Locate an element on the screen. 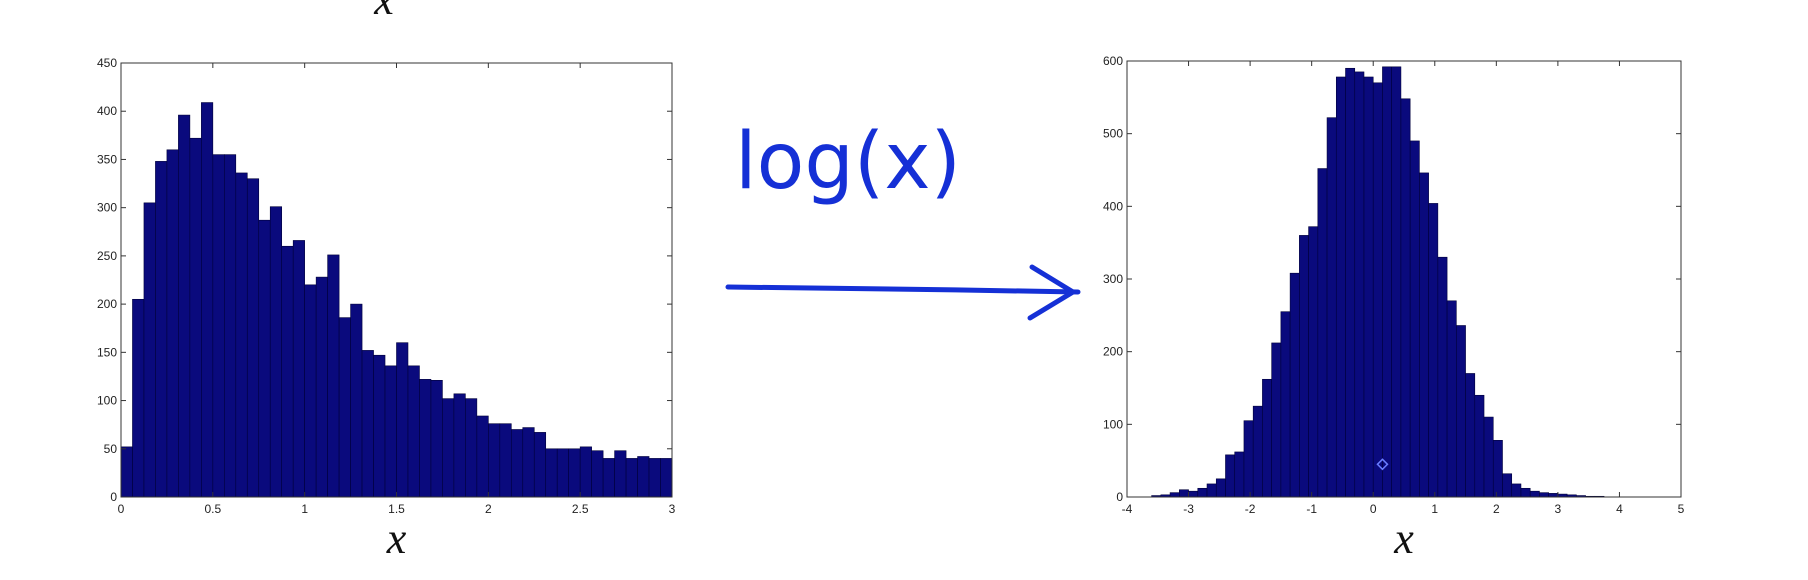  top-cropped-variable: x is located at coordinates (383, 12).